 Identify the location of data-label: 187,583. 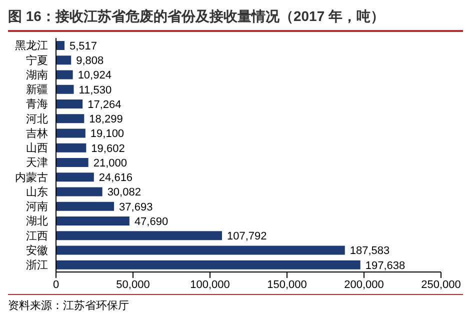
(370, 251).